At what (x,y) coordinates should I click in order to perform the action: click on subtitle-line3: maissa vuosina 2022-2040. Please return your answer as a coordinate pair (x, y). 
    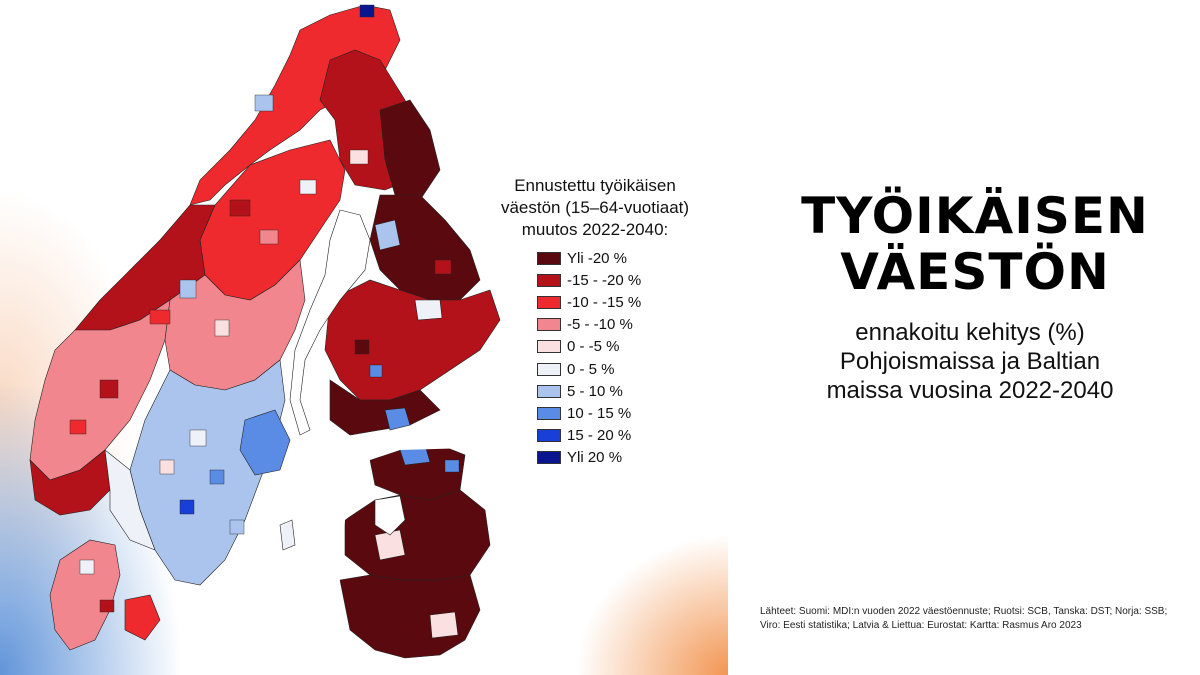
    Looking at the image, I should click on (970, 390).